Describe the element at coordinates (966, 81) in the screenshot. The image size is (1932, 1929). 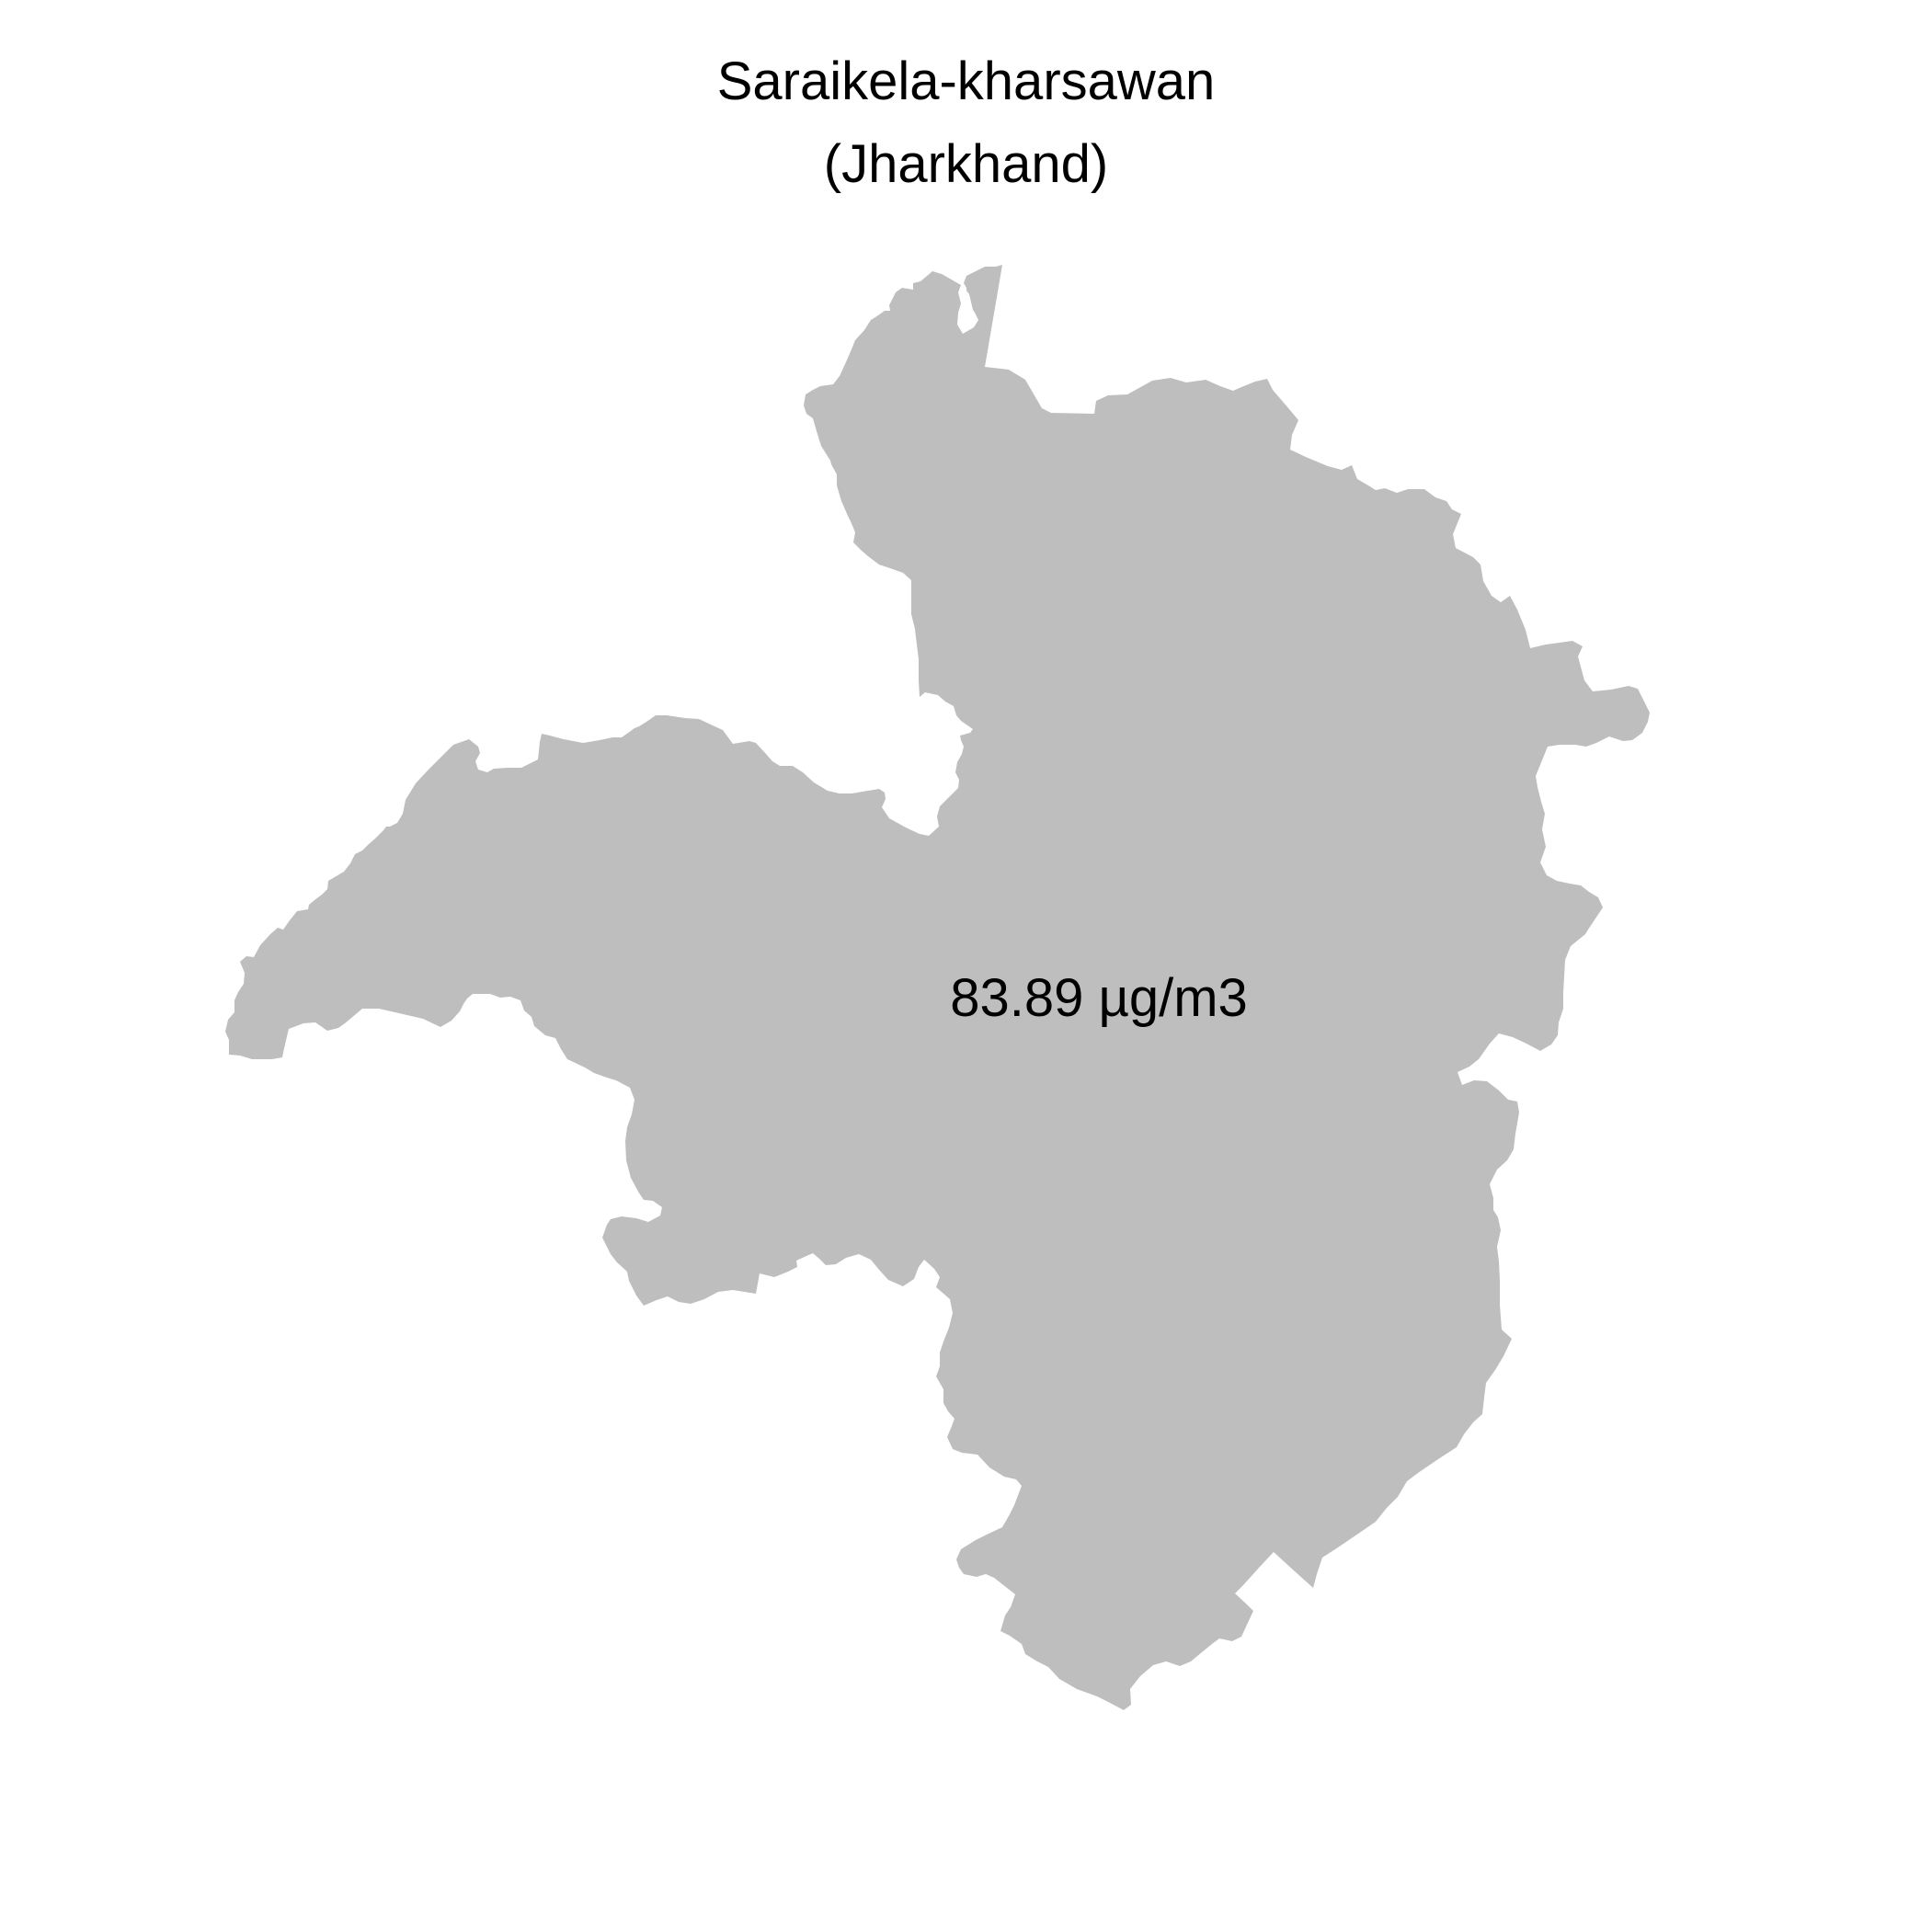
I see `map-title: Saraikela-kharsawan` at that location.